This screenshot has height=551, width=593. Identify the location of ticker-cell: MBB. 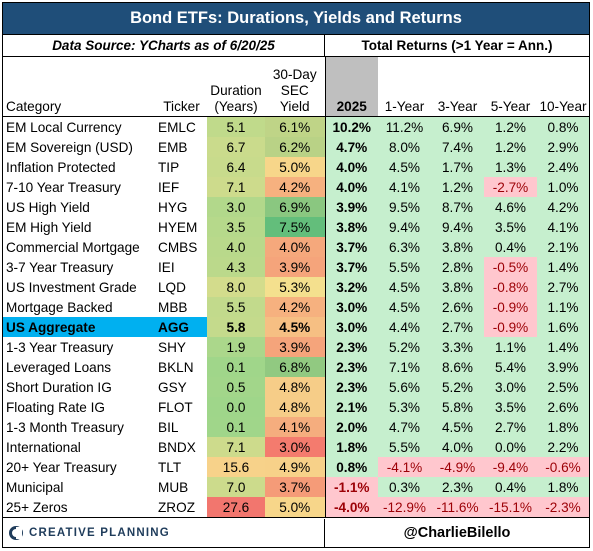
(173, 307).